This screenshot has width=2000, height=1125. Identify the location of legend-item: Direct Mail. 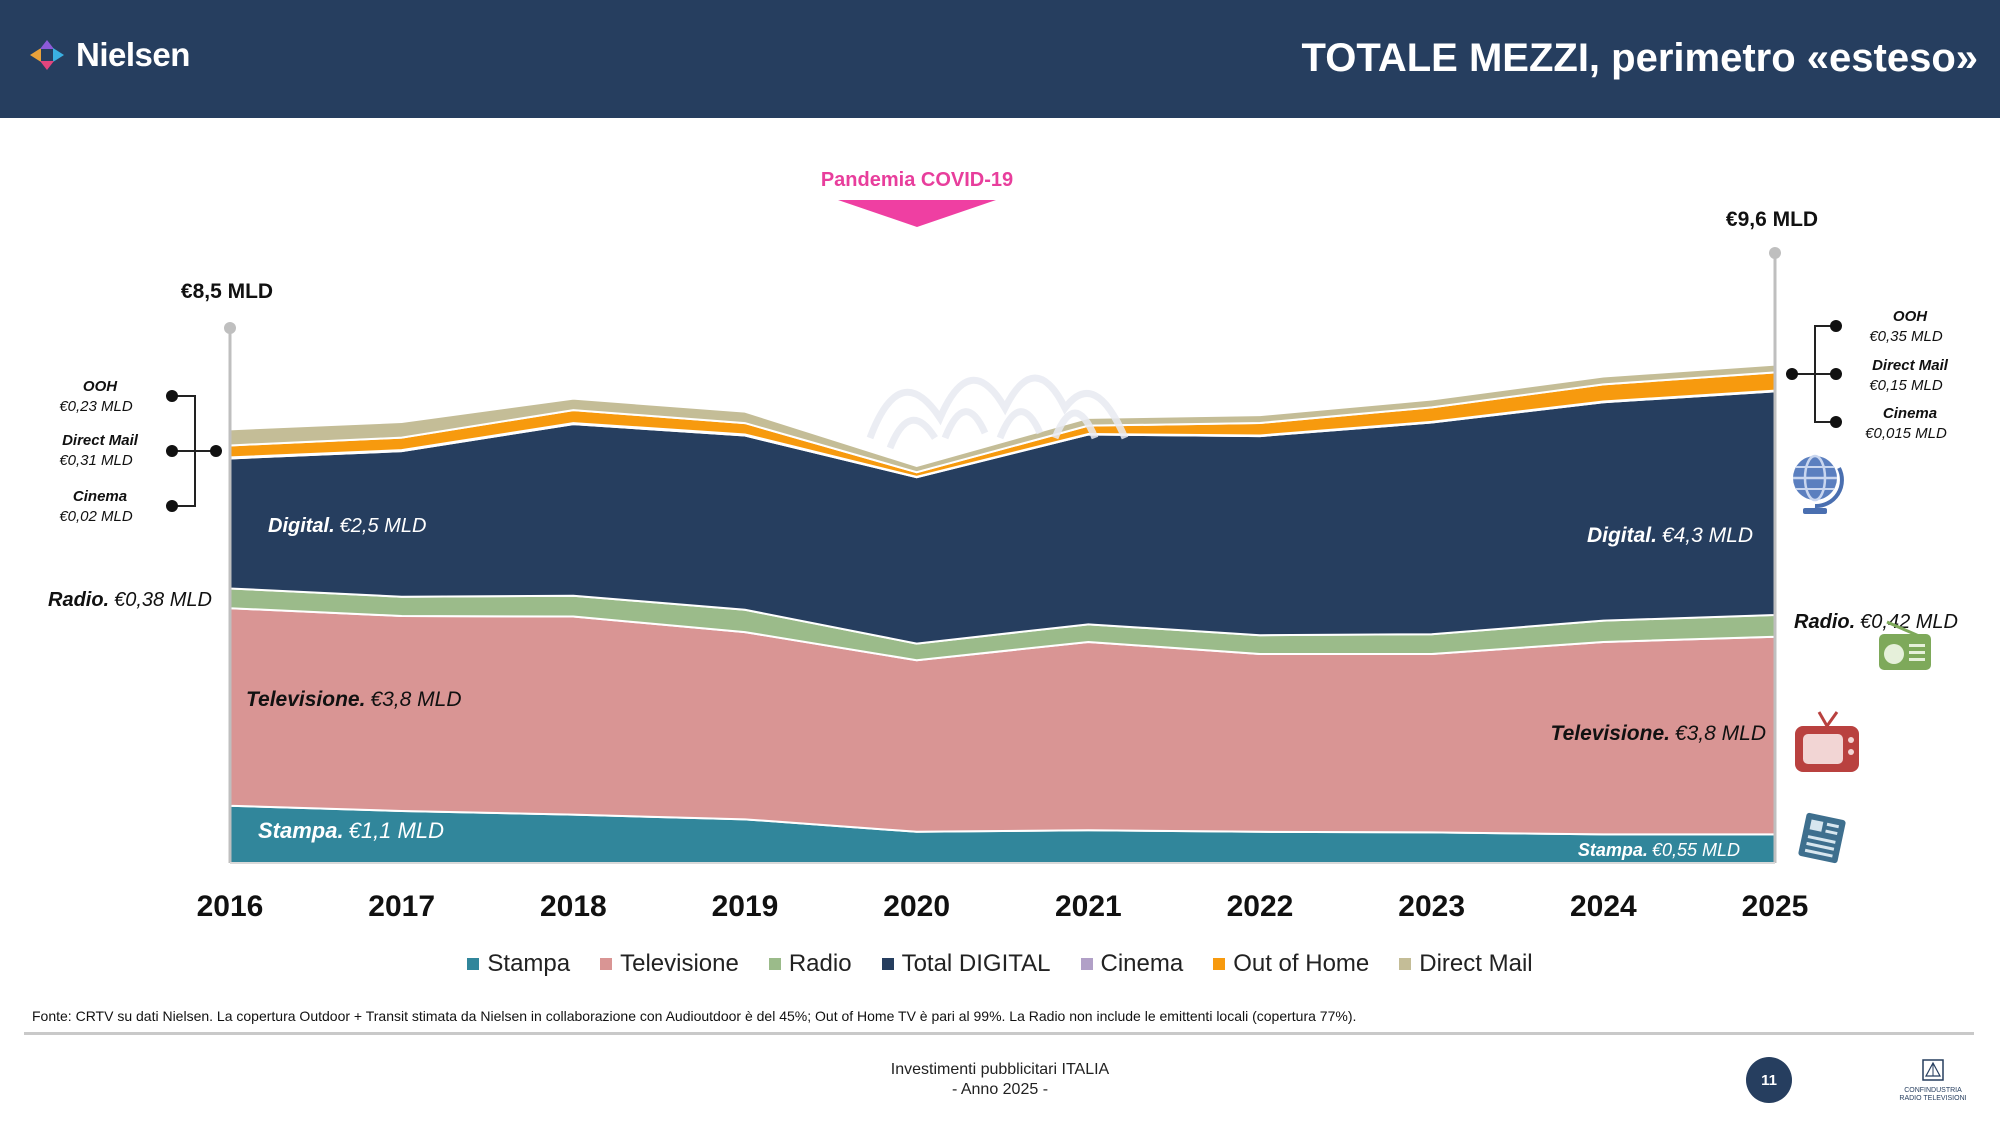
(1466, 964).